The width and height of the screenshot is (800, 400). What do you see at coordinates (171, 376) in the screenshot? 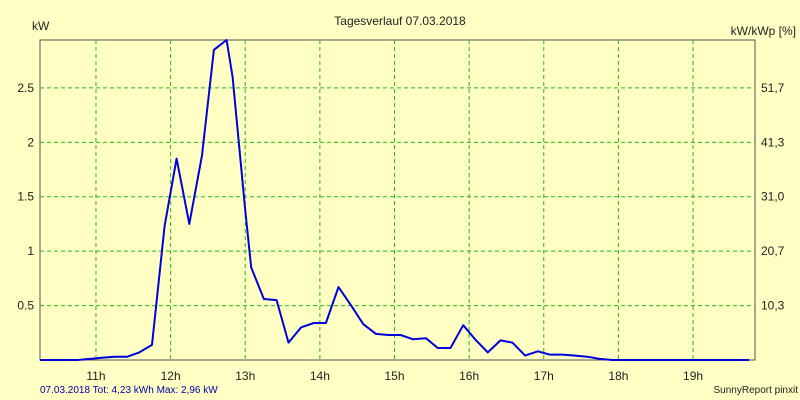
I see `x-tick-label: 12h` at bounding box center [171, 376].